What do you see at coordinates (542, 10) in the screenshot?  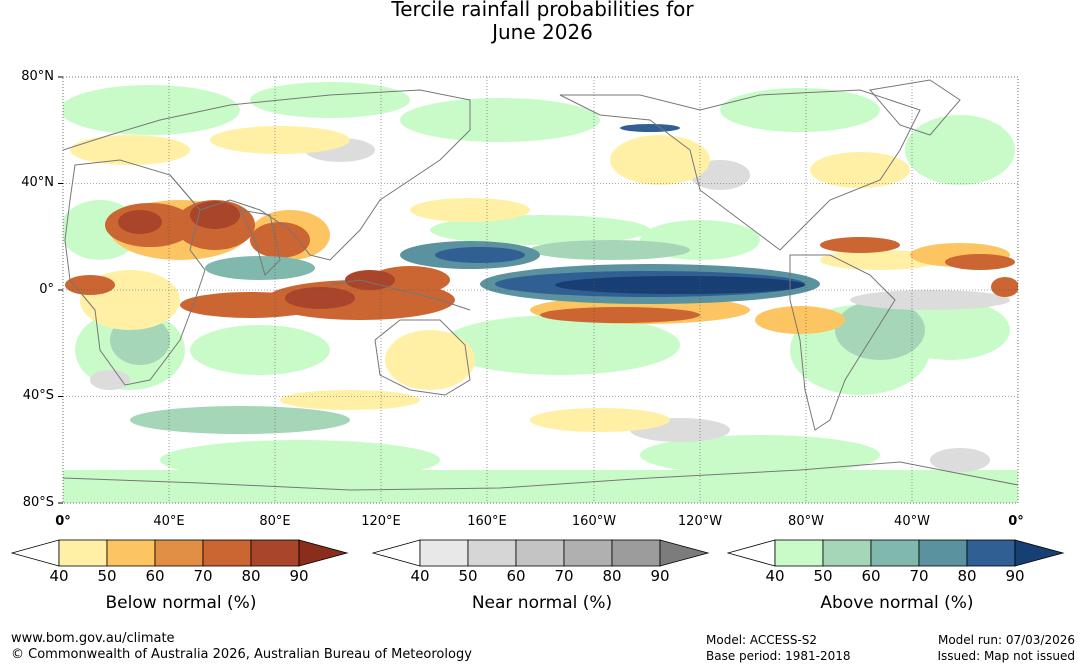 I see `map-title-line1: Tercile rainfall probabilities for` at bounding box center [542, 10].